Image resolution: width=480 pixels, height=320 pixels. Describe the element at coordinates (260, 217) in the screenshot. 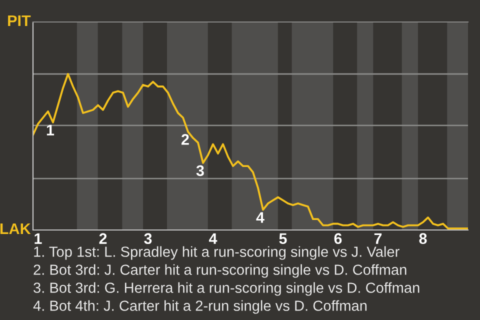

I see `annotation: 4` at that location.